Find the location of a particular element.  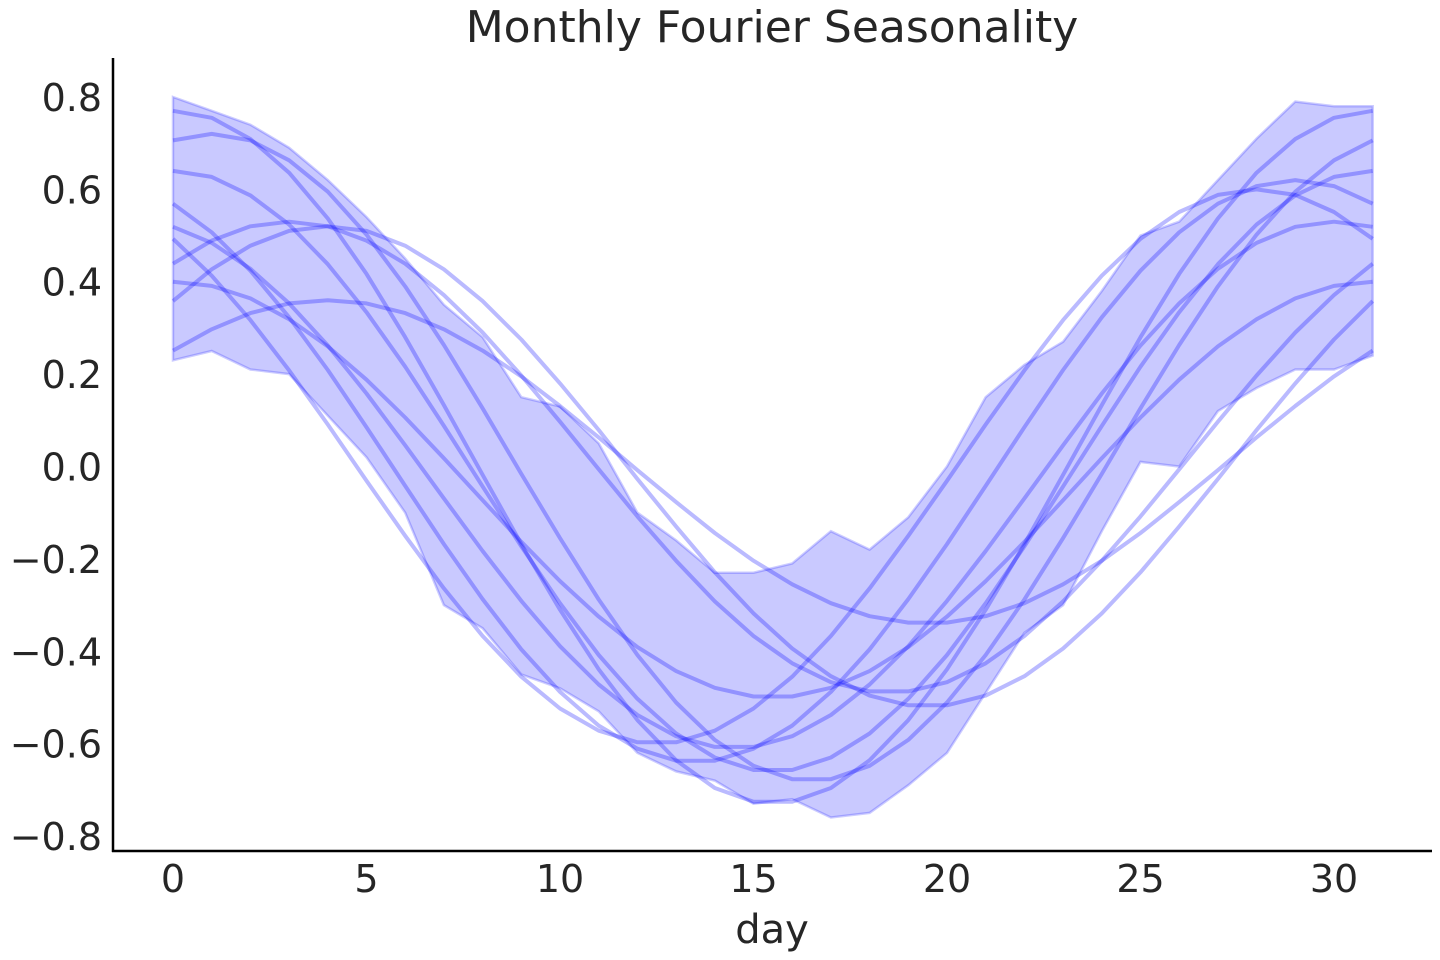

x-tick-label: 25 is located at coordinates (1140, 879).